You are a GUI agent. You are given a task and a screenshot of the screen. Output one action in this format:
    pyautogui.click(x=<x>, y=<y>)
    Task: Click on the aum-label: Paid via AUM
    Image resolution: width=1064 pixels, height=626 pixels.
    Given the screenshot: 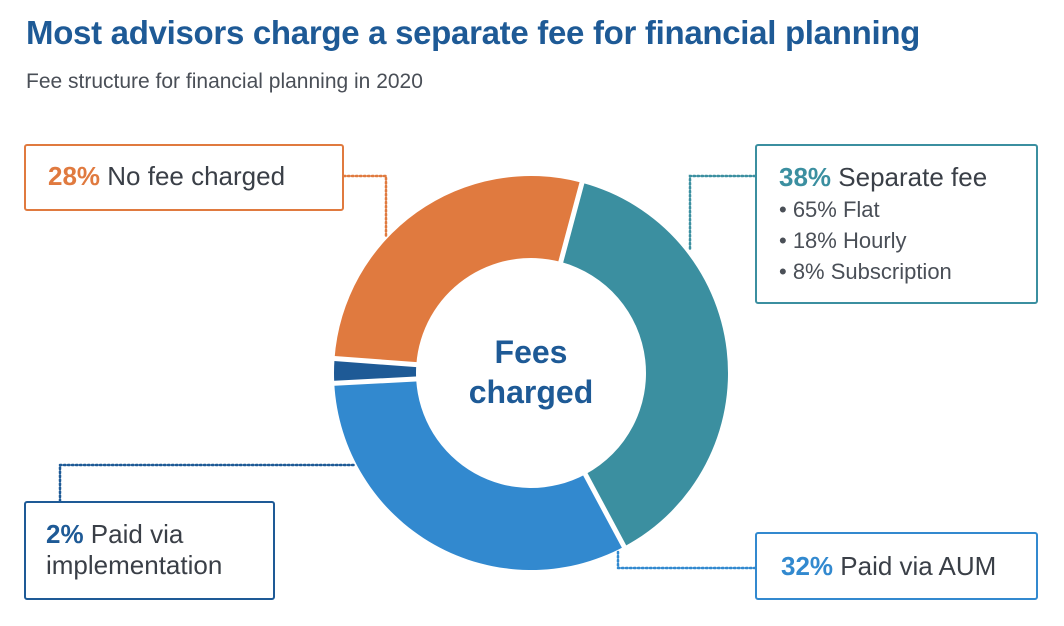 What is the action you would take?
    pyautogui.click(x=915, y=566)
    